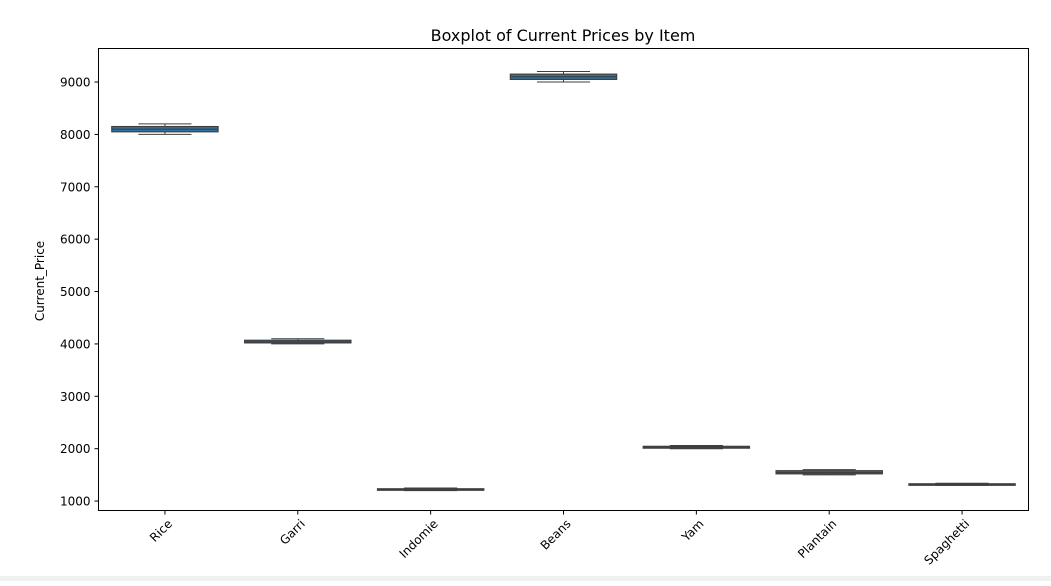  I want to click on y-tick-label: 8000, so click(75, 135).